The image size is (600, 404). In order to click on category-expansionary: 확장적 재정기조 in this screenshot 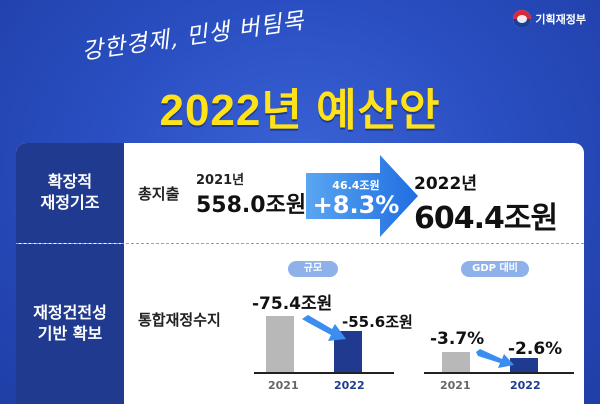, I will do `click(70, 193)`.